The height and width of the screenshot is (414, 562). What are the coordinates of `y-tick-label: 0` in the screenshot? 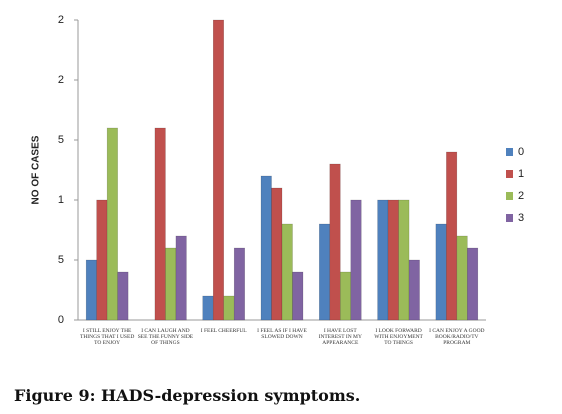 It's located at (61, 320).